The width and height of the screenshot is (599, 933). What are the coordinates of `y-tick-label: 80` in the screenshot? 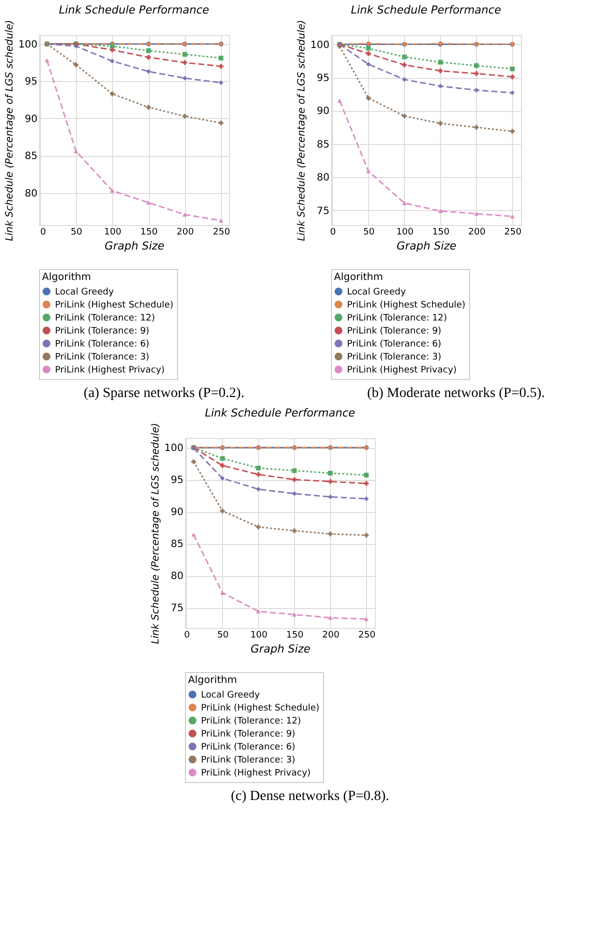 It's located at (31, 194).